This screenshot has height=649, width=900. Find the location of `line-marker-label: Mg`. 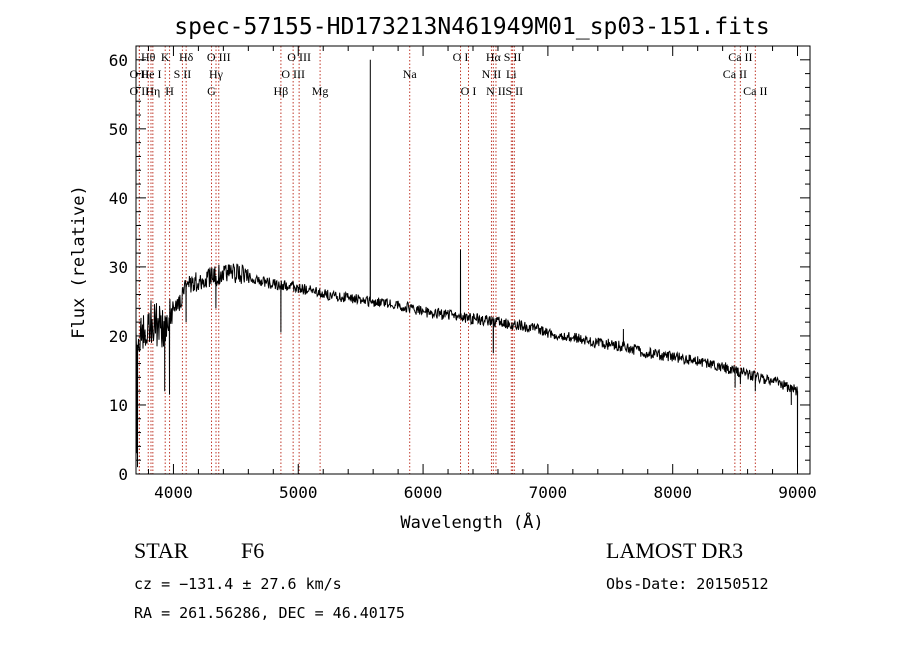

line-marker-label: Mg is located at coordinates (320, 91).